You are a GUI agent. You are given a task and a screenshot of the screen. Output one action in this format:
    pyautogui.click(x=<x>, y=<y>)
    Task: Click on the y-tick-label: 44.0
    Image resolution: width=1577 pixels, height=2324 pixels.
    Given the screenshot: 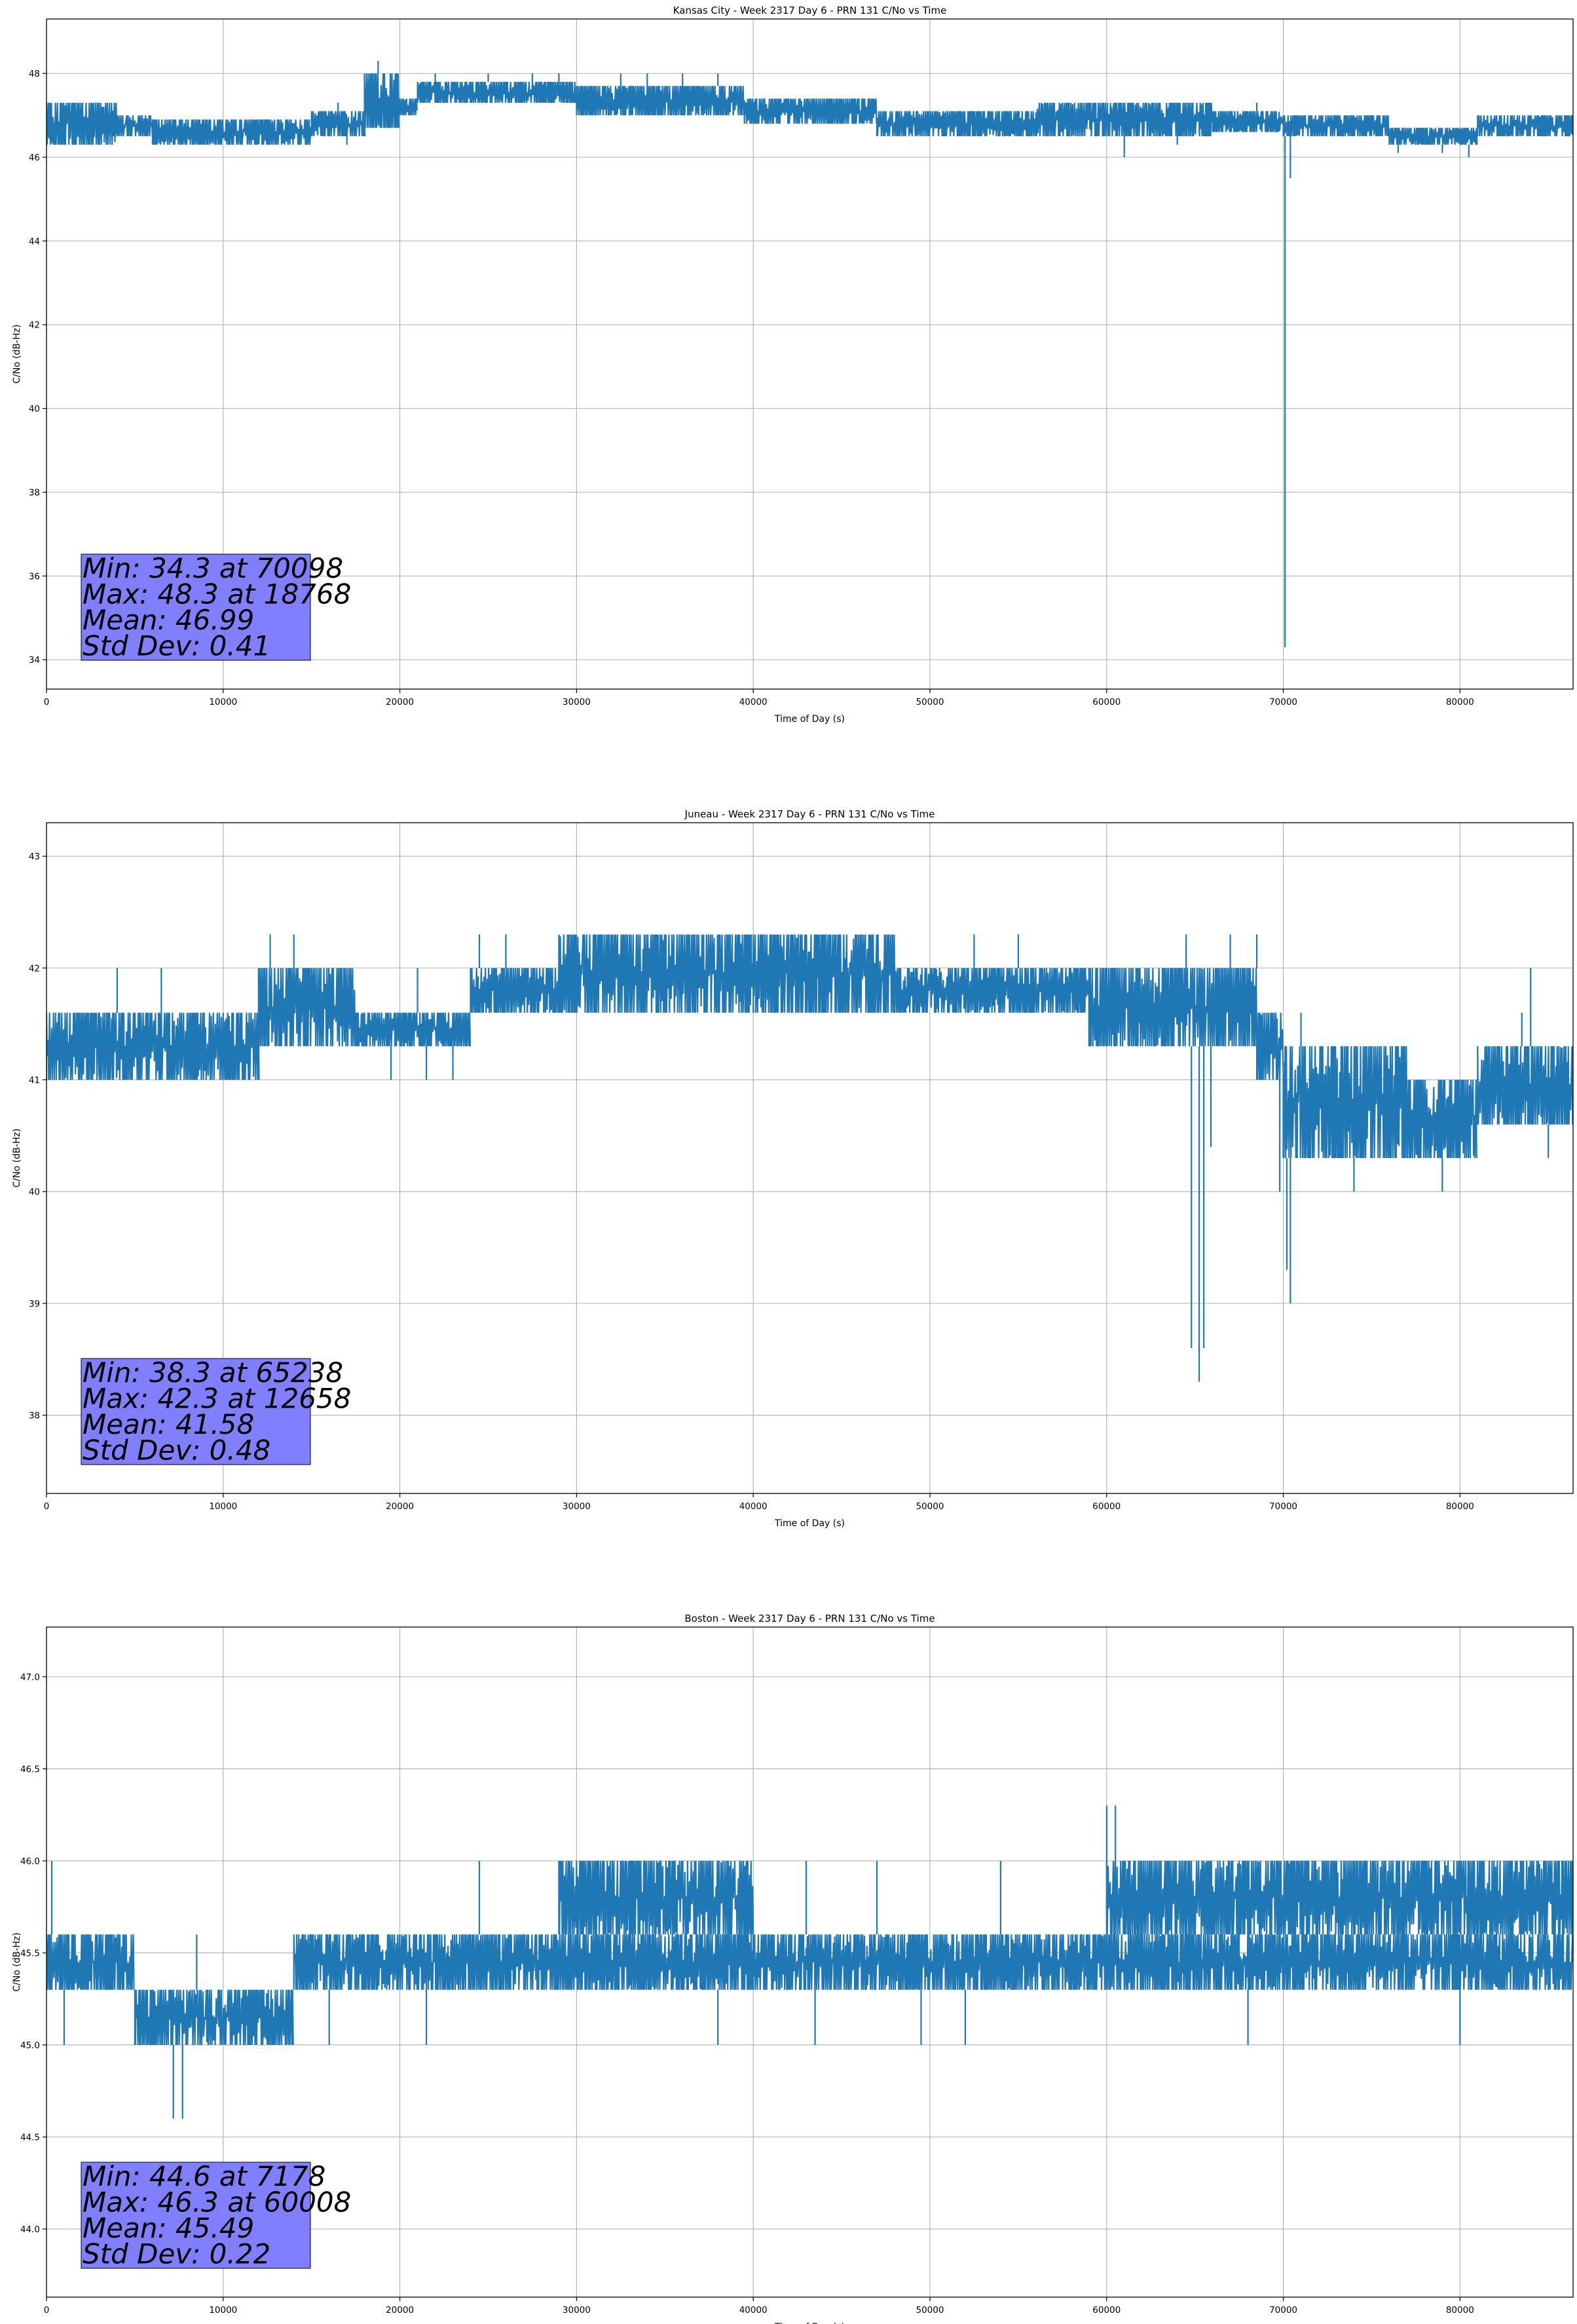 What is the action you would take?
    pyautogui.click(x=30, y=2229)
    